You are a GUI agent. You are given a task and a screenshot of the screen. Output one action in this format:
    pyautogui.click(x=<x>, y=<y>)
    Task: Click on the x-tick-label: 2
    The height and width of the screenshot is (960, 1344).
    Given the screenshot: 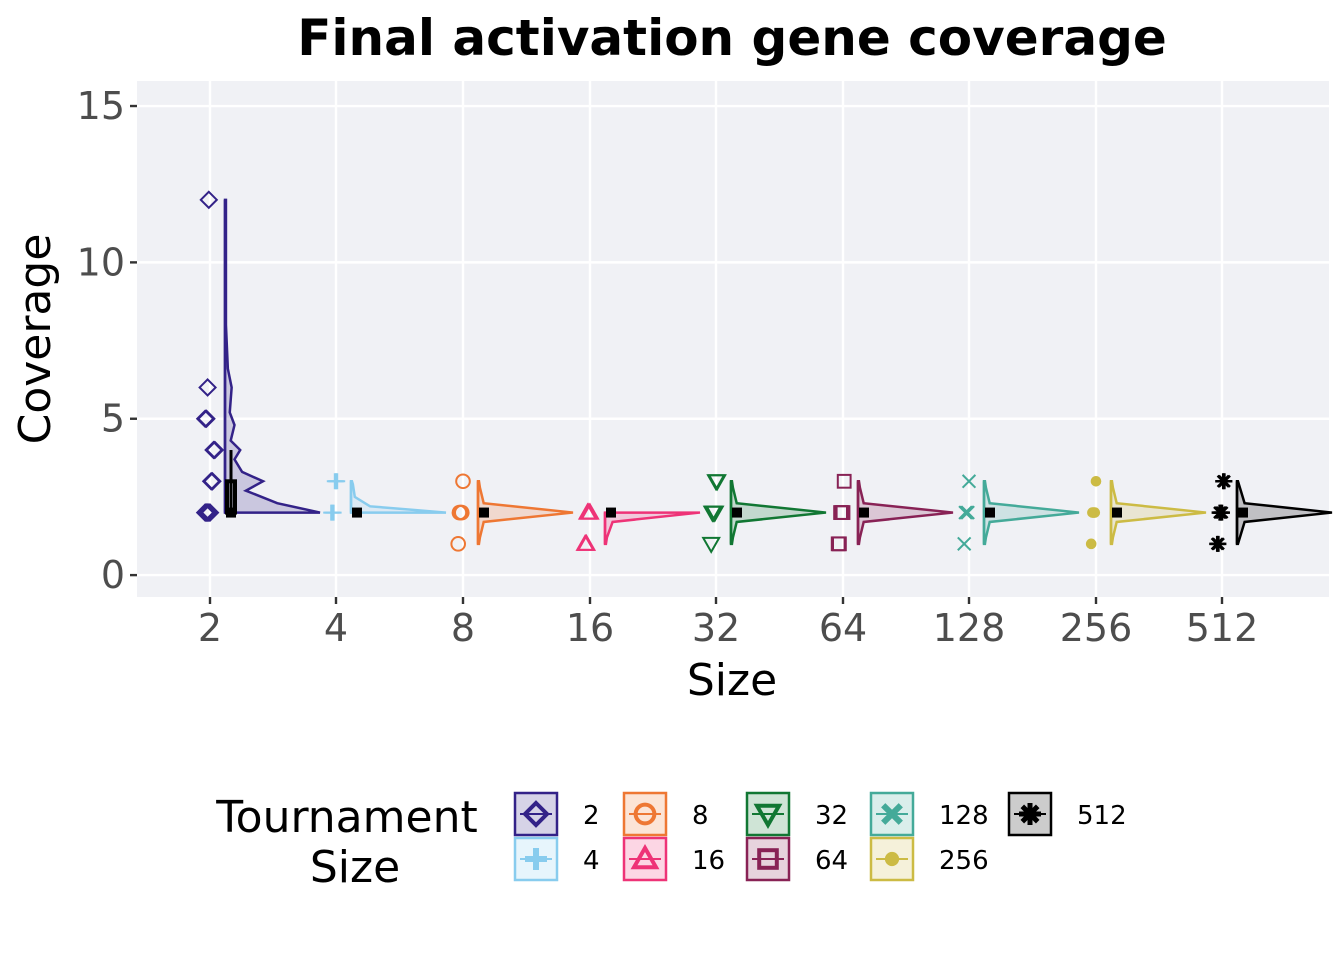 What is the action you would take?
    pyautogui.click(x=210, y=628)
    